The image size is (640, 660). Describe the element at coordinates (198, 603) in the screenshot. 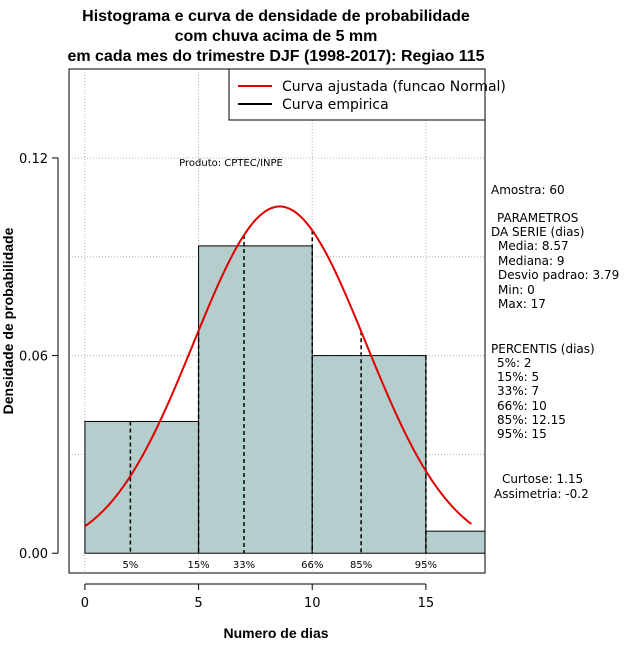

I see `x-tick-label-1: 5` at that location.